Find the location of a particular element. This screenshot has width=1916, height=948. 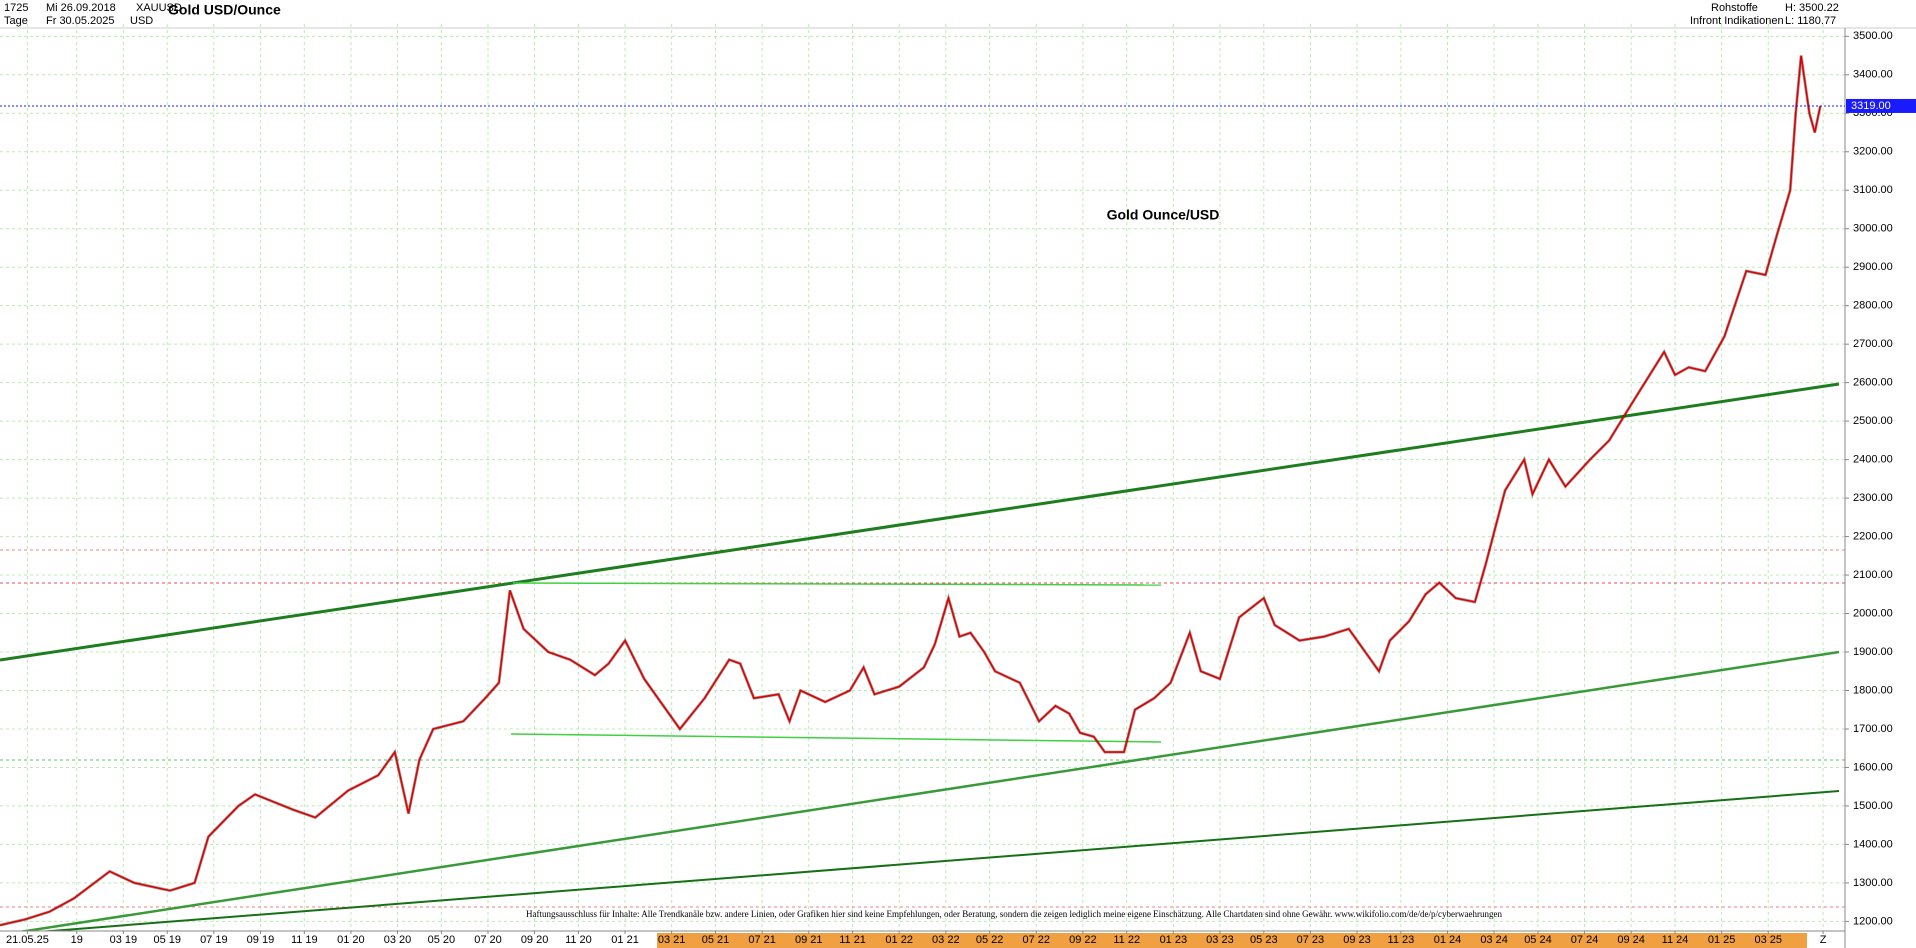

x-tick-label: 09 20 is located at coordinates (535, 940).